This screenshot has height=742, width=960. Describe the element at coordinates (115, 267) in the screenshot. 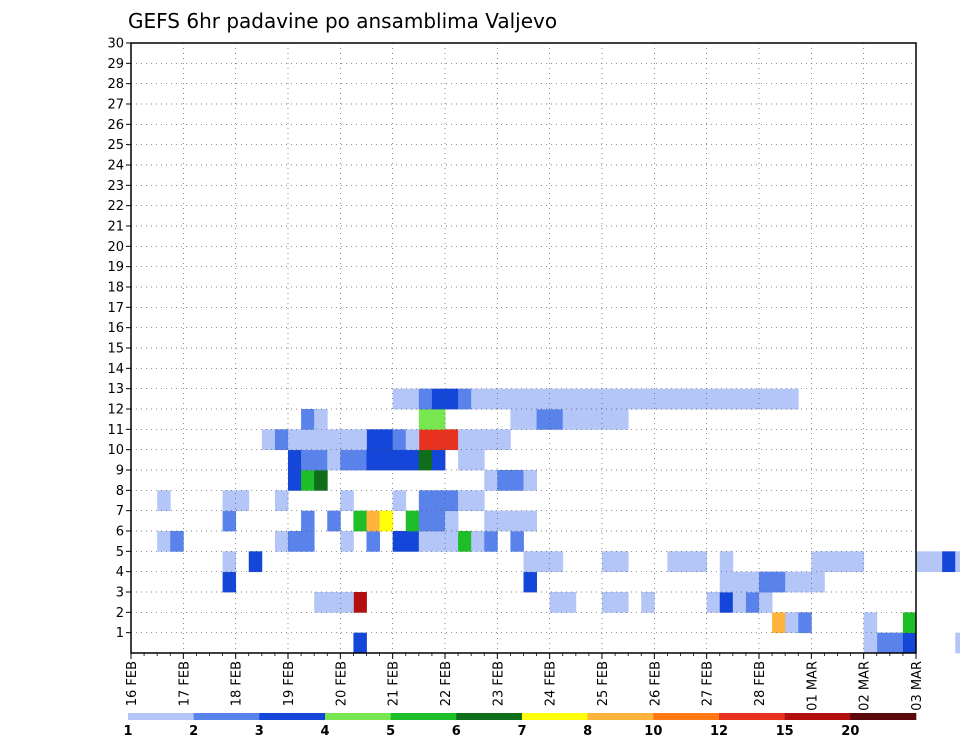

I see `y-tick-label: 19` at that location.